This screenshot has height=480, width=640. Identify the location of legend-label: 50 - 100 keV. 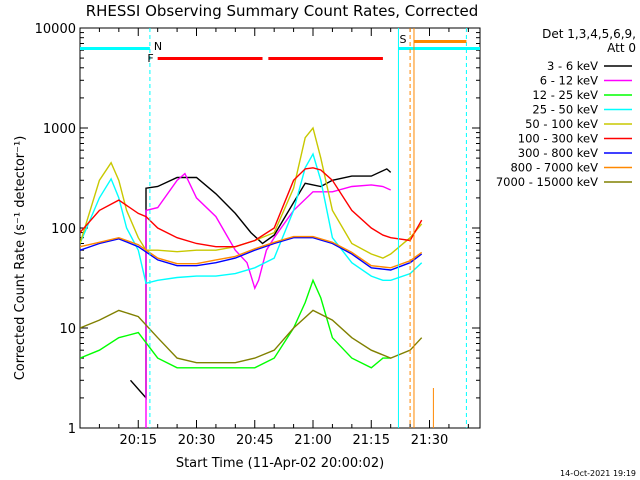
(561, 124).